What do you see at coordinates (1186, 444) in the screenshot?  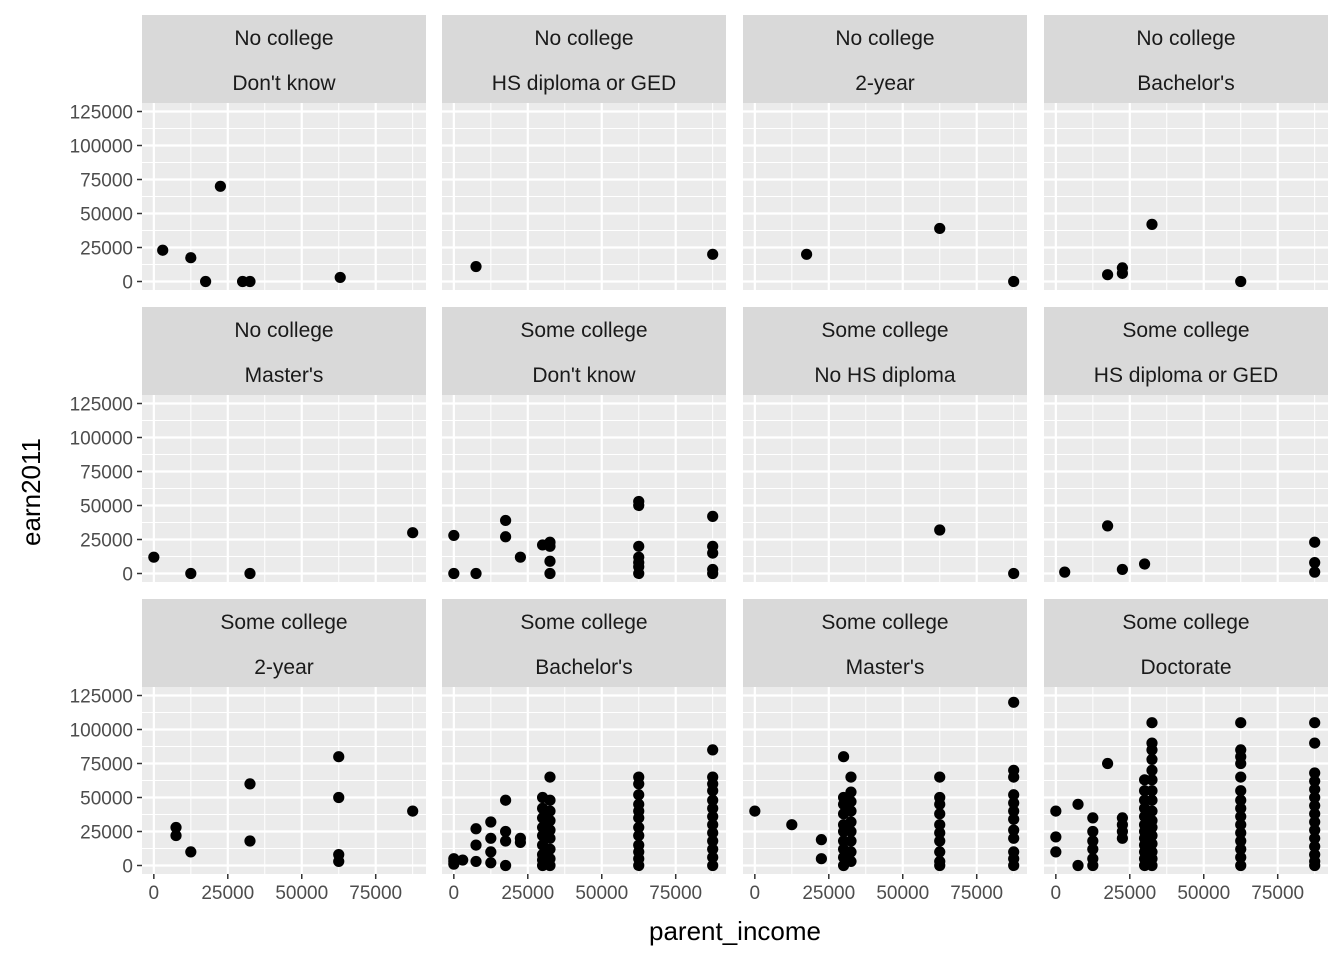 I see `facet-panel: Some college HS diploma or GED` at bounding box center [1186, 444].